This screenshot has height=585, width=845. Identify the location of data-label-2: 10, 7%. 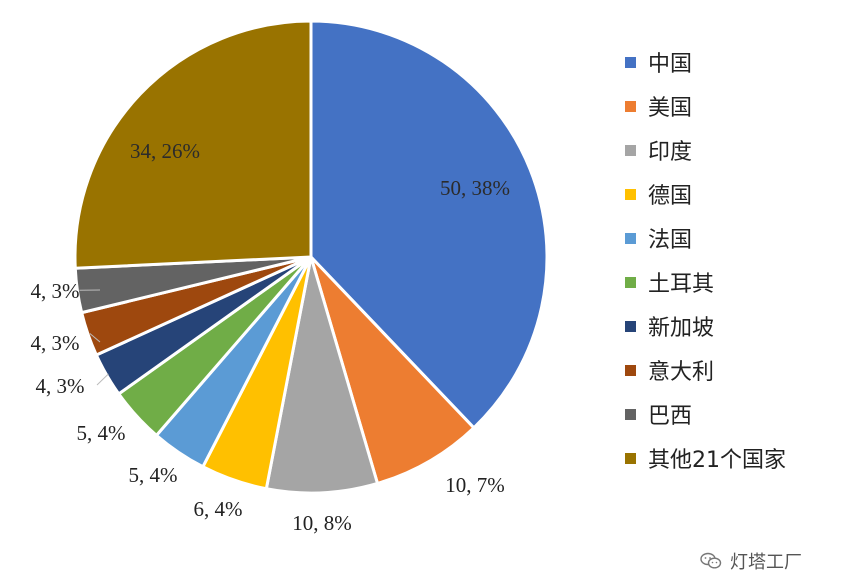
(475, 485).